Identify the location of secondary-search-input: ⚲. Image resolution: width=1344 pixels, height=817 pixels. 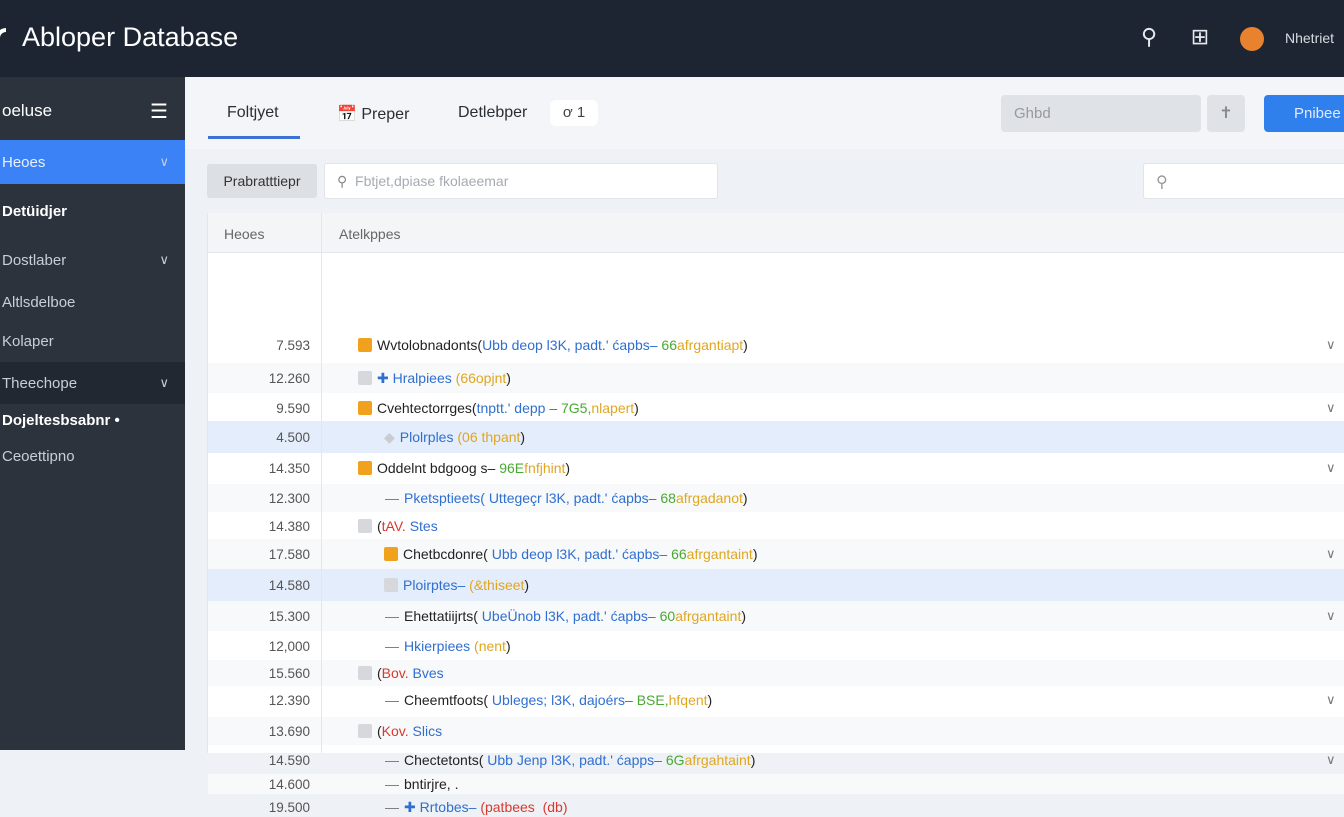
(1243, 181).